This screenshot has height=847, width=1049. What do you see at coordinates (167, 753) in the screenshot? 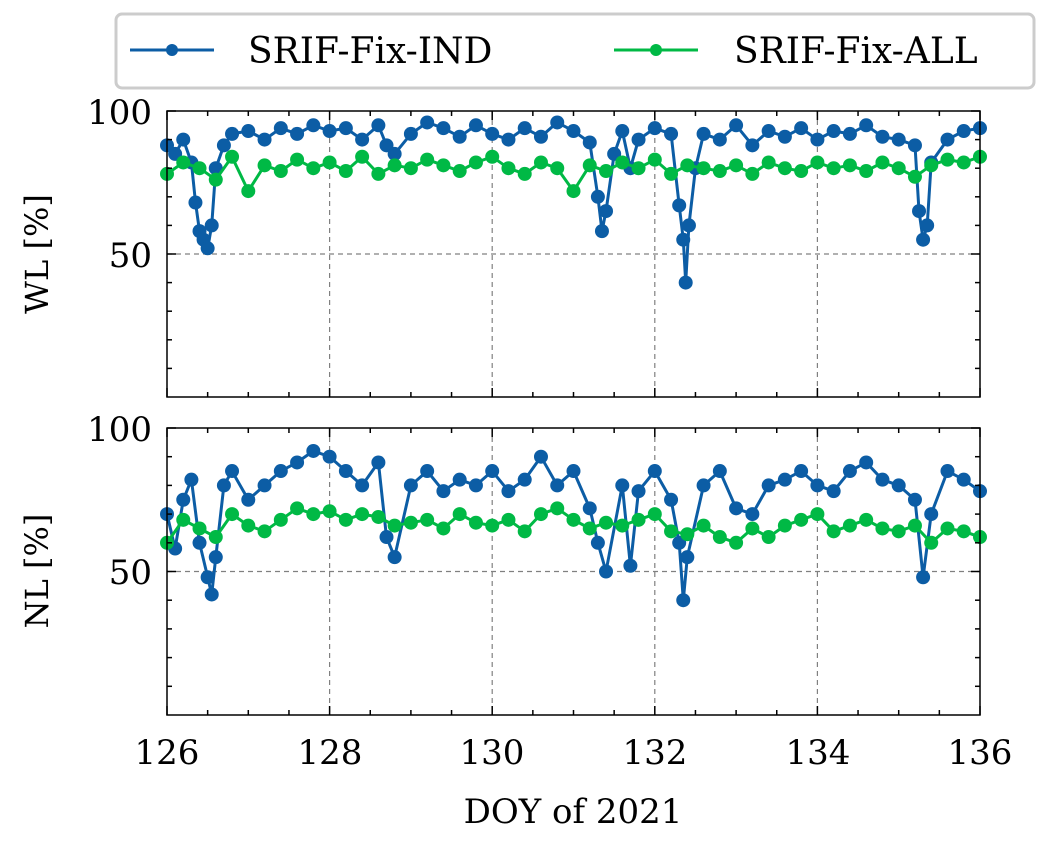
I see `x-tick-label-126: 126` at bounding box center [167, 753].